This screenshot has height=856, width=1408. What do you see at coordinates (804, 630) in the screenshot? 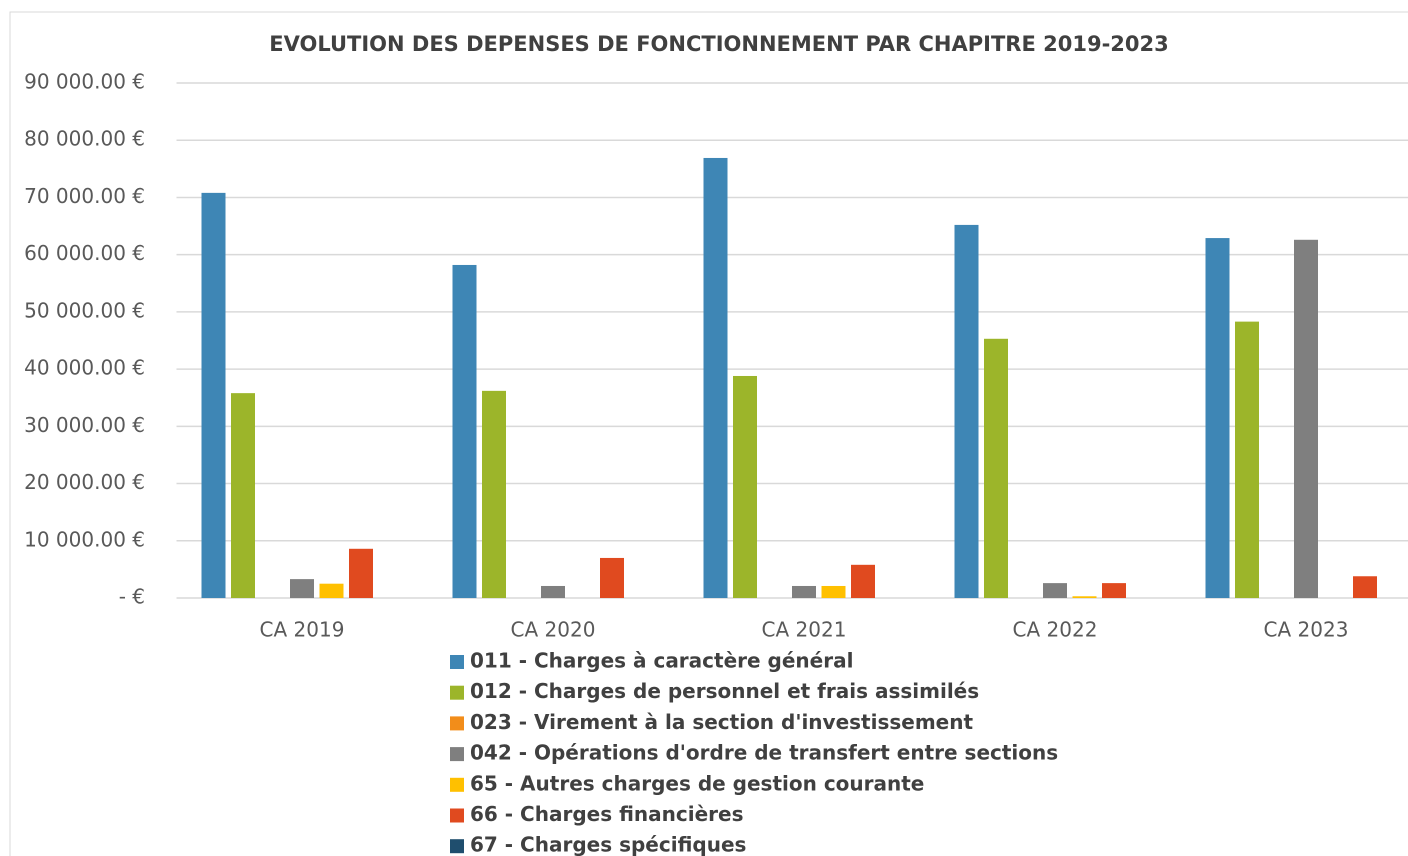
I see `x-tick-label: CA 2021` at bounding box center [804, 630].